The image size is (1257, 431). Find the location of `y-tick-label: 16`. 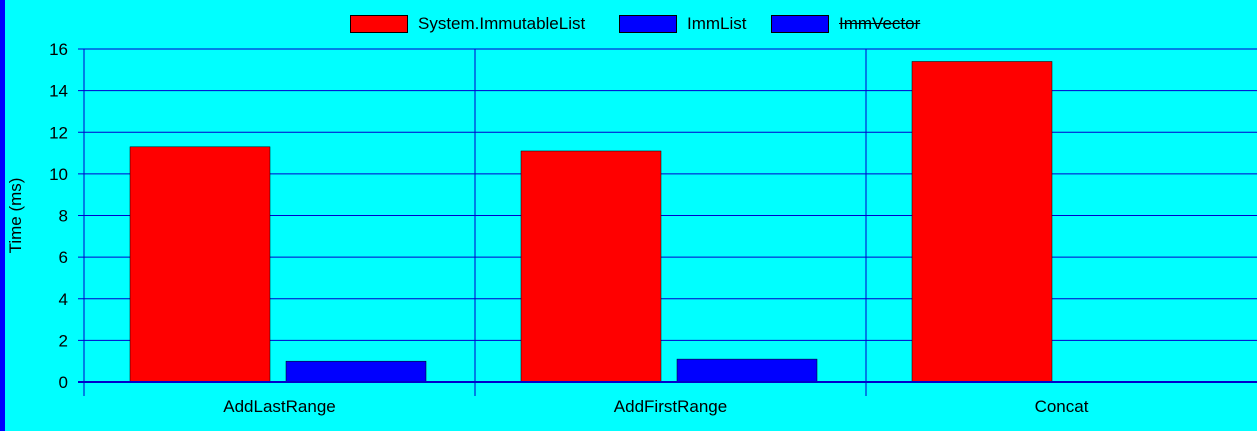

y-tick-label: 16 is located at coordinates (58, 49).